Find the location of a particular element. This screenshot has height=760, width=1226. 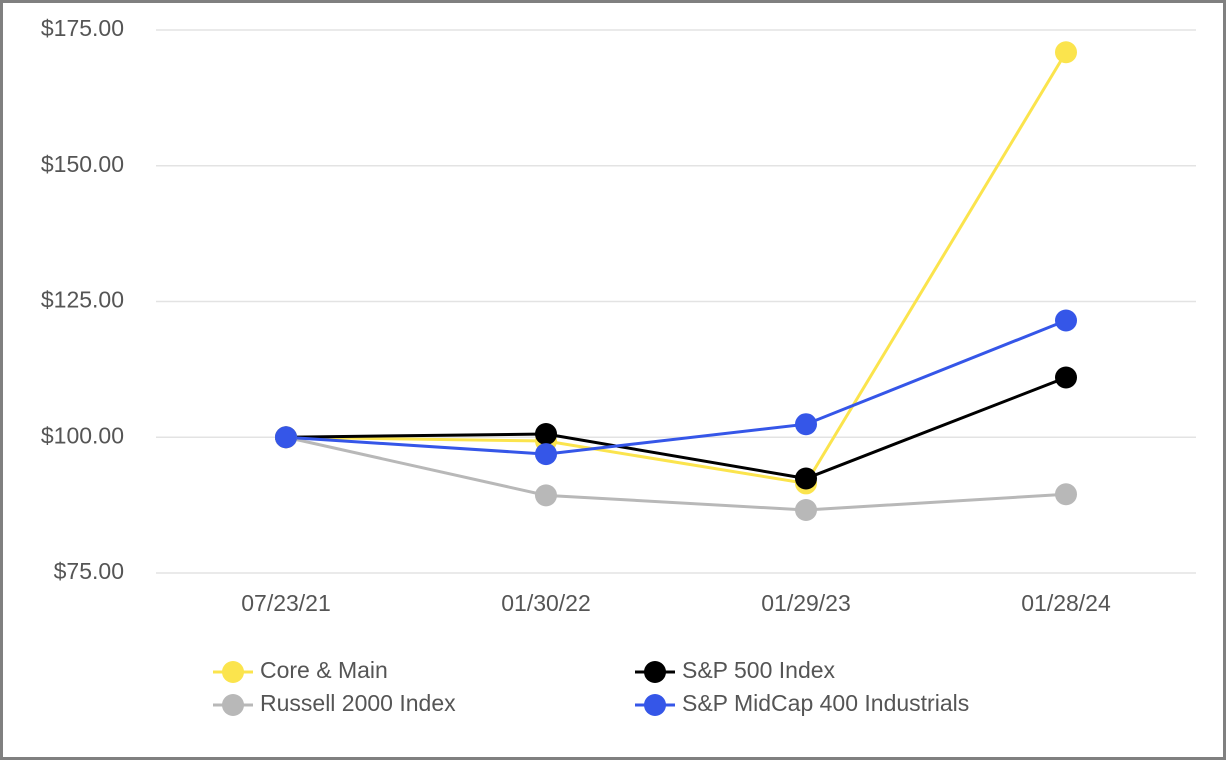

legend-label: S&P MidCap 400 Industrials is located at coordinates (825, 703).